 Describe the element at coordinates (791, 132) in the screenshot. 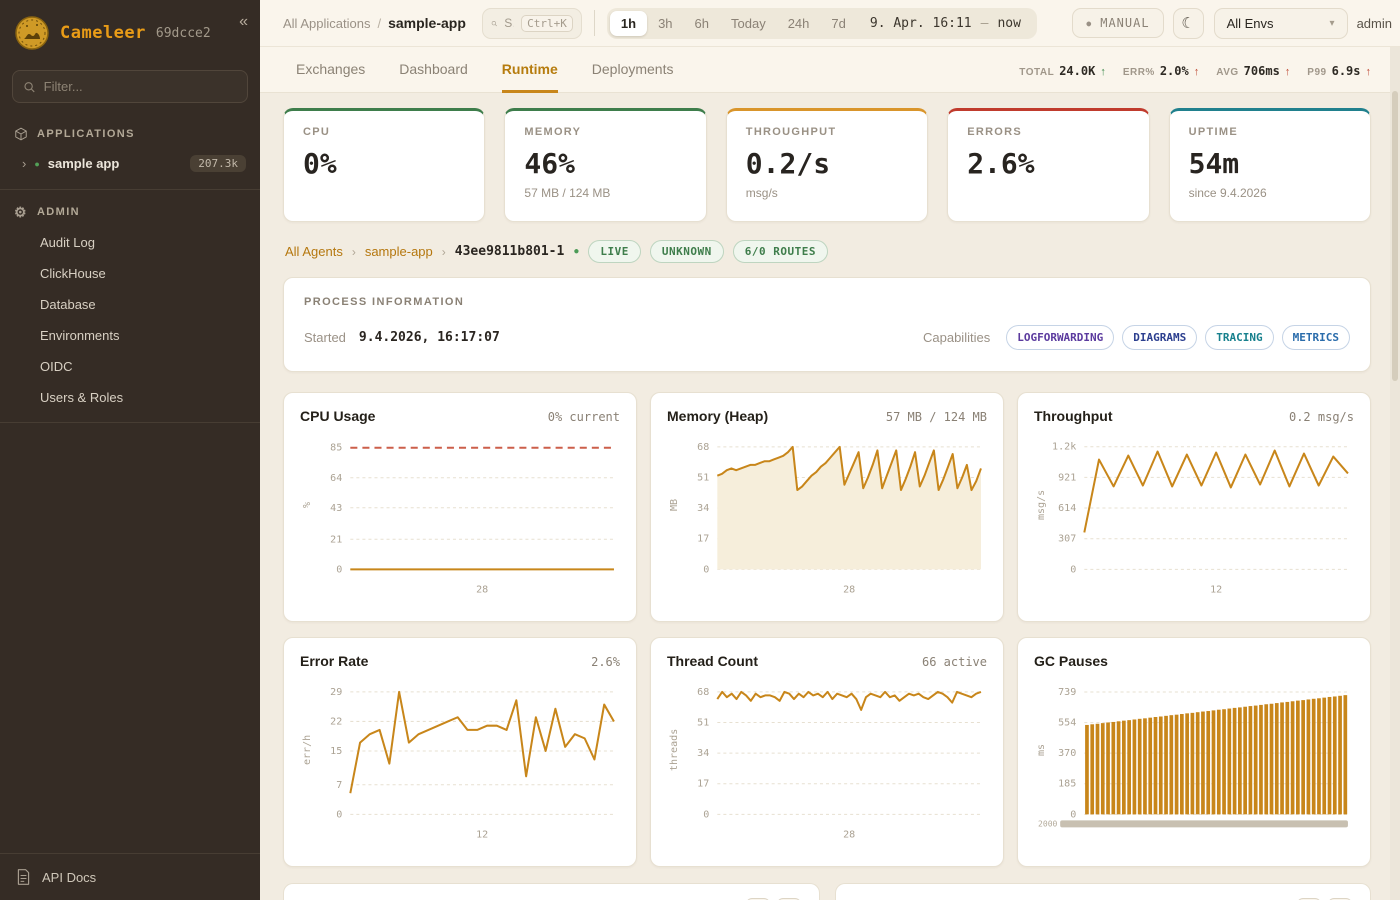

I see `metric-label: THROUGHPUT` at that location.